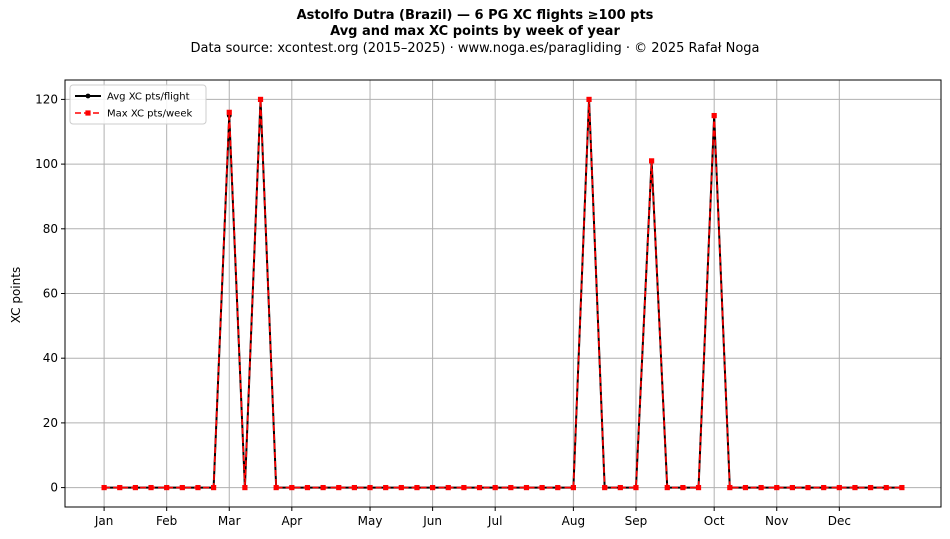 The height and width of the screenshot is (539, 950). What do you see at coordinates (432, 521) in the screenshot?
I see `x-tick-label: Jun` at bounding box center [432, 521].